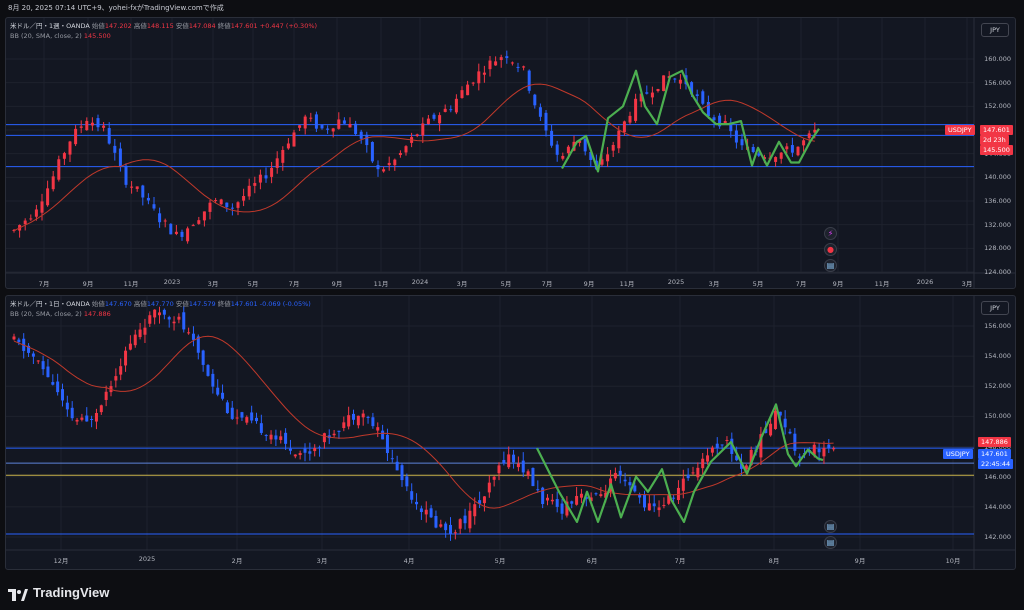 The height and width of the screenshot is (610, 1024). Describe the element at coordinates (830, 542) in the screenshot. I see `us-flag-icon: ▤` at that location.